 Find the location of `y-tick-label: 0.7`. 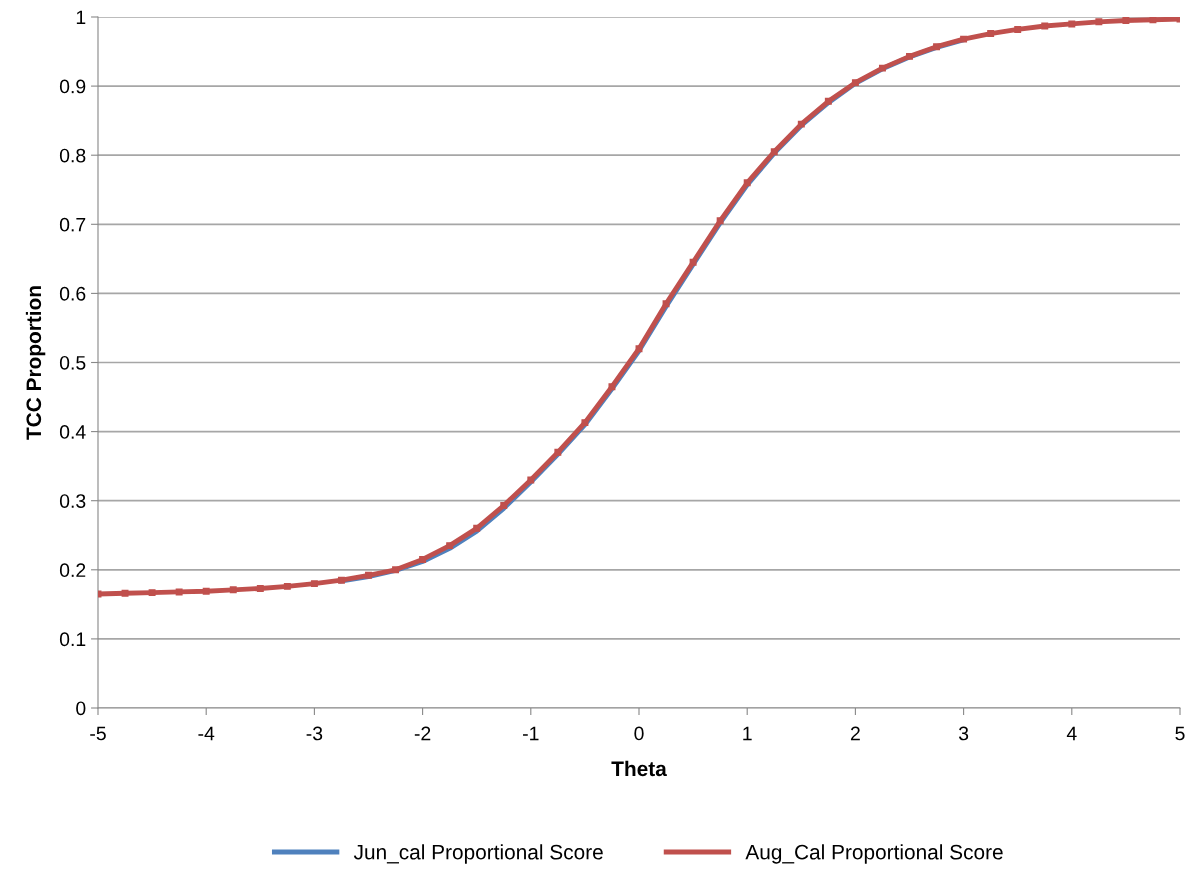

y-tick-label: 0.7 is located at coordinates (72, 224).